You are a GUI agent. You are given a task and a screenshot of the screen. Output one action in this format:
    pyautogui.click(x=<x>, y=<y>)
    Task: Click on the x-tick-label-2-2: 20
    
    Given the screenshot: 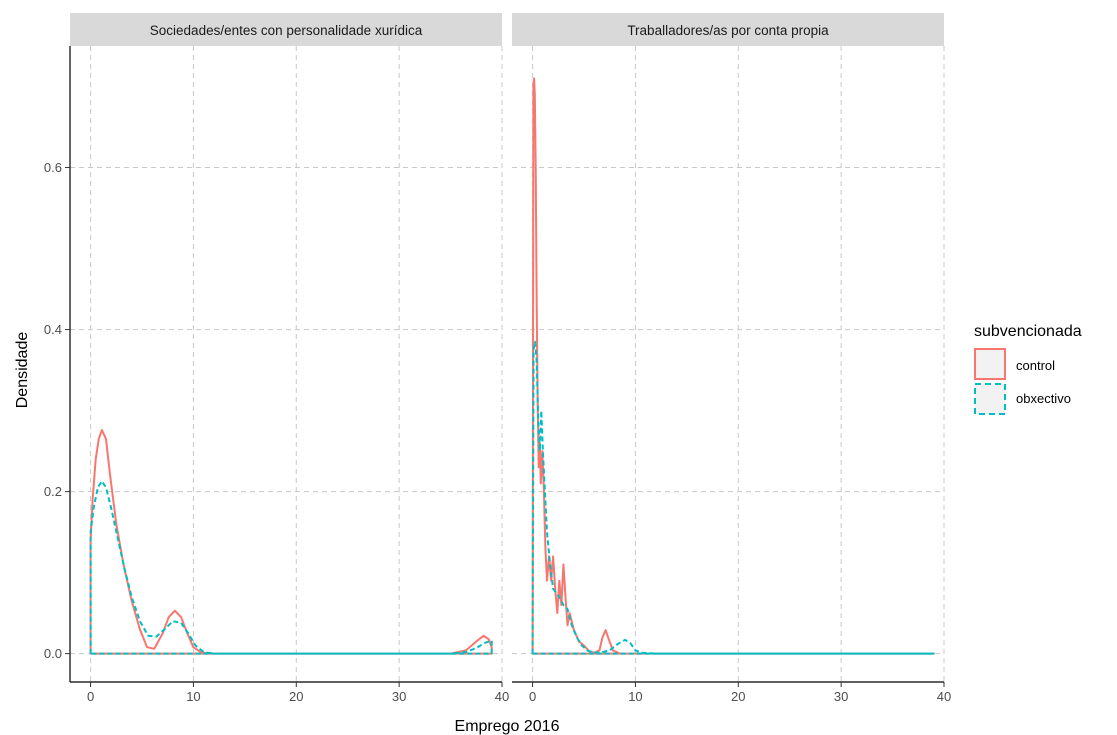 What is the action you would take?
    pyautogui.click(x=738, y=696)
    